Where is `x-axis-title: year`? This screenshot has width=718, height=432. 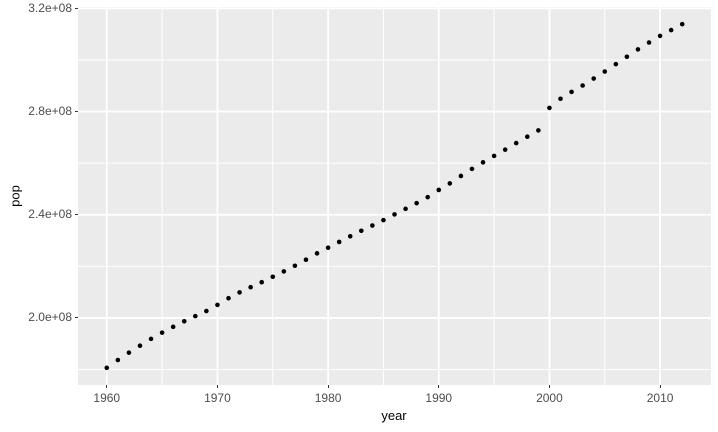 x-axis-title: year is located at coordinates (394, 415).